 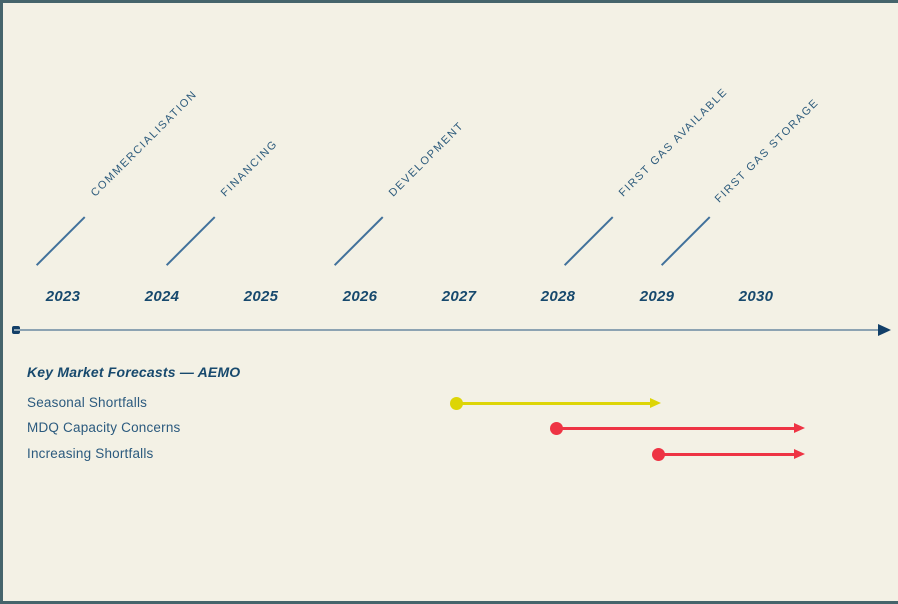 What do you see at coordinates (449, 1) in the screenshot?
I see `frame-top-border` at bounding box center [449, 1].